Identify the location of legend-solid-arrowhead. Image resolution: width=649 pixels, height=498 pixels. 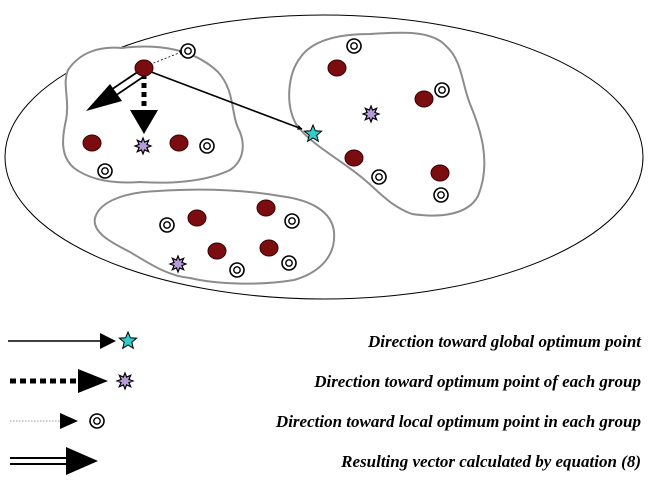
(108, 341).